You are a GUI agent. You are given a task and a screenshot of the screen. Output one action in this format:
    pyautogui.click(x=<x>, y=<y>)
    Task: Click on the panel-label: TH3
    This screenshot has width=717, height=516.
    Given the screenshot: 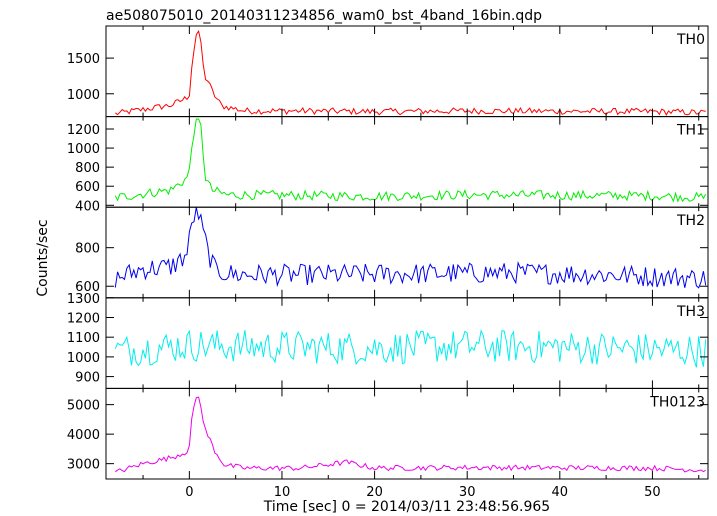 What is the action you would take?
    pyautogui.click(x=690, y=312)
    